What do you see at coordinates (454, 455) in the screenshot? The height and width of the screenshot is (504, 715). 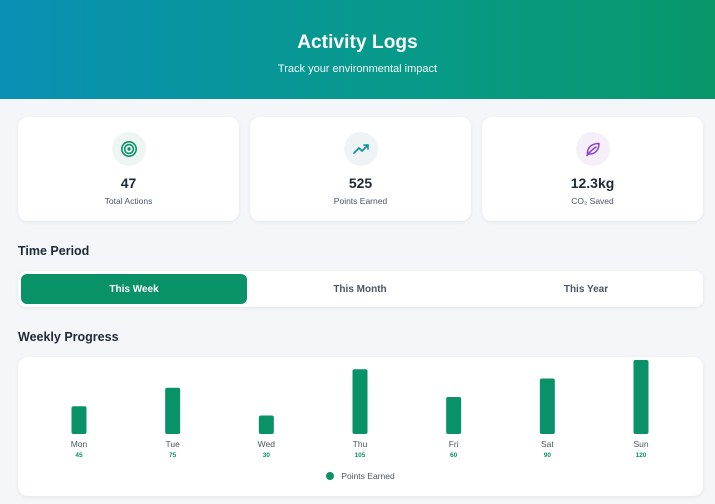 I see `bar-value-label: 60` at bounding box center [454, 455].